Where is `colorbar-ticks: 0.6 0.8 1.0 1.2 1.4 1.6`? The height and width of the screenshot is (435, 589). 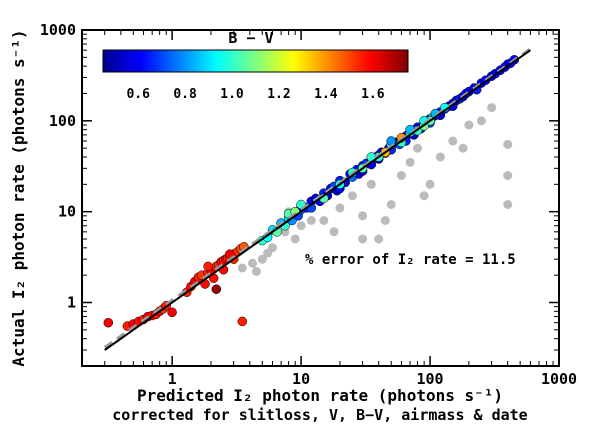
colorbar-ticks: 0.6 0.8 1.0 1.2 1.4 1.6 is located at coordinates (255, 94).